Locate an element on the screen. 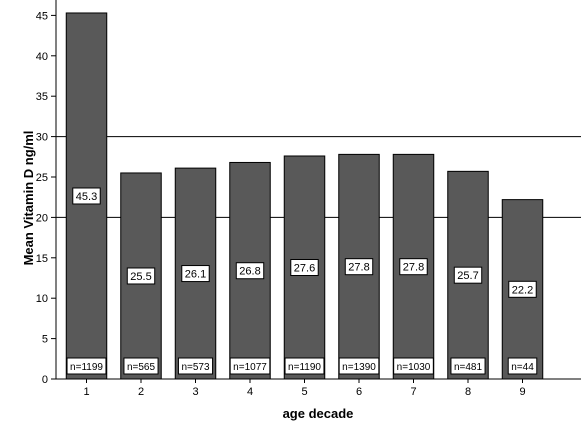  value-label-text: 25.7 is located at coordinates (467, 276).